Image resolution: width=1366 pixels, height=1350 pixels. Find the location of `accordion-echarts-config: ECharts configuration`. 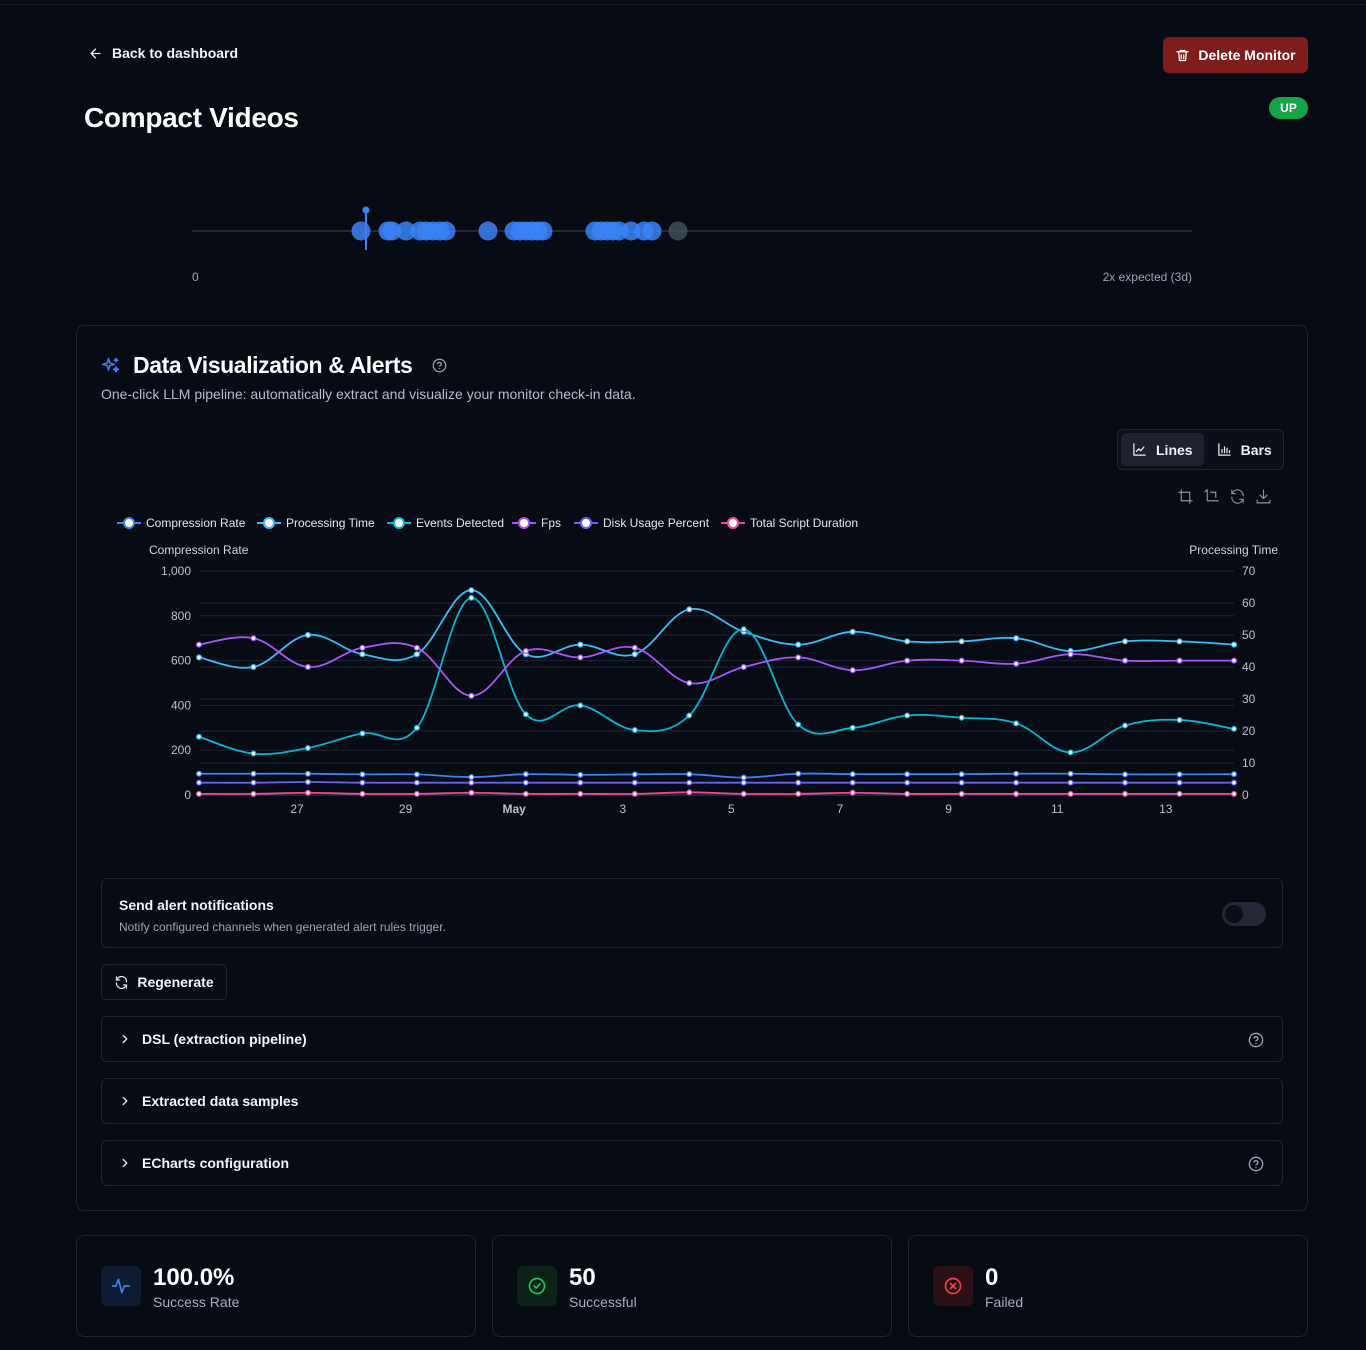

accordion-echarts-config: ECharts configuration is located at coordinates (692, 1163).